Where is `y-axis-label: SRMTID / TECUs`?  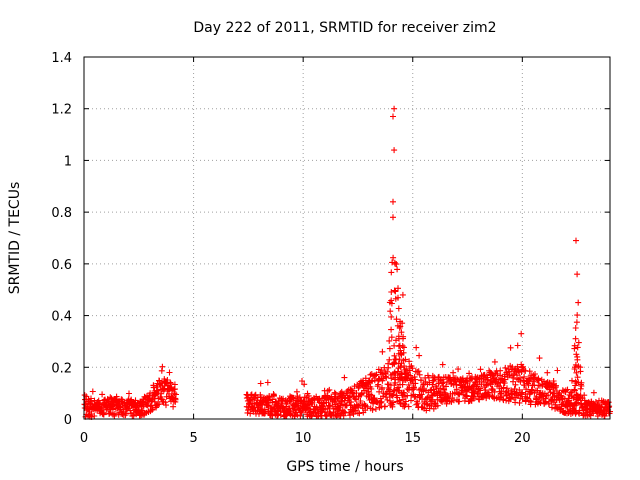 y-axis-label: SRMTID / TECUs is located at coordinates (15, 238).